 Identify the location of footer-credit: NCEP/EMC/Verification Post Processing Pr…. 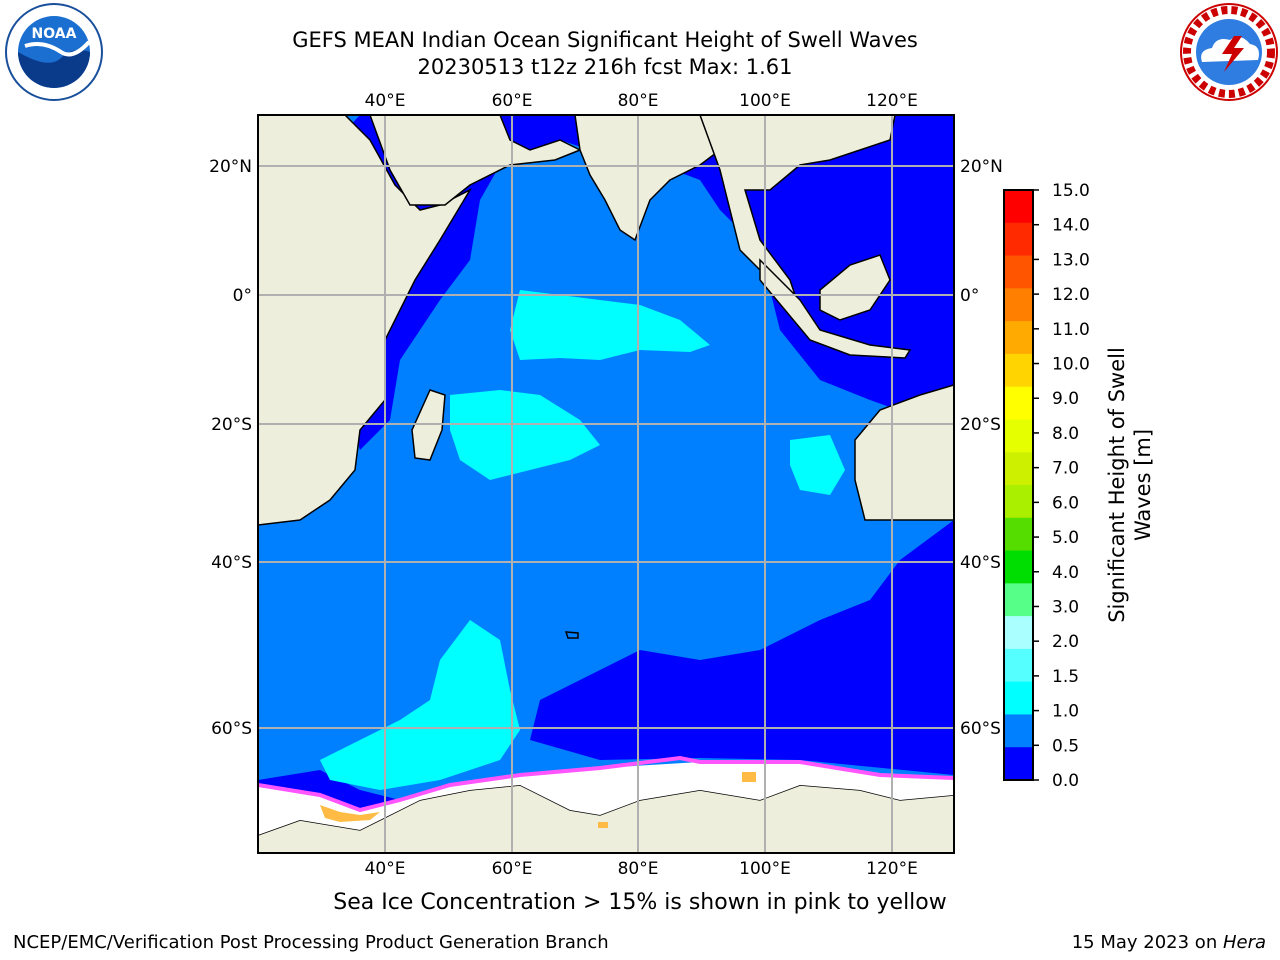
(311, 942).